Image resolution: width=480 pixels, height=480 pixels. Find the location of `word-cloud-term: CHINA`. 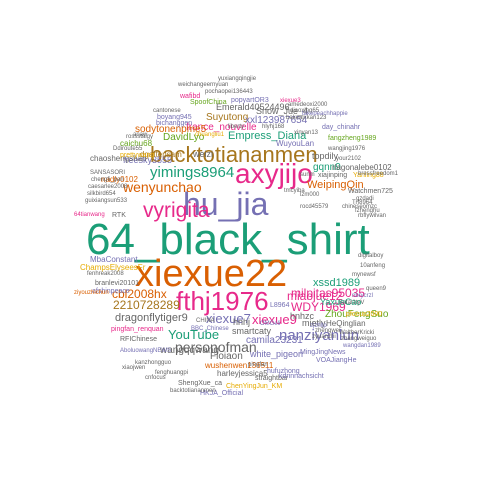

word-cloud-term: CHINA is located at coordinates (205, 321).